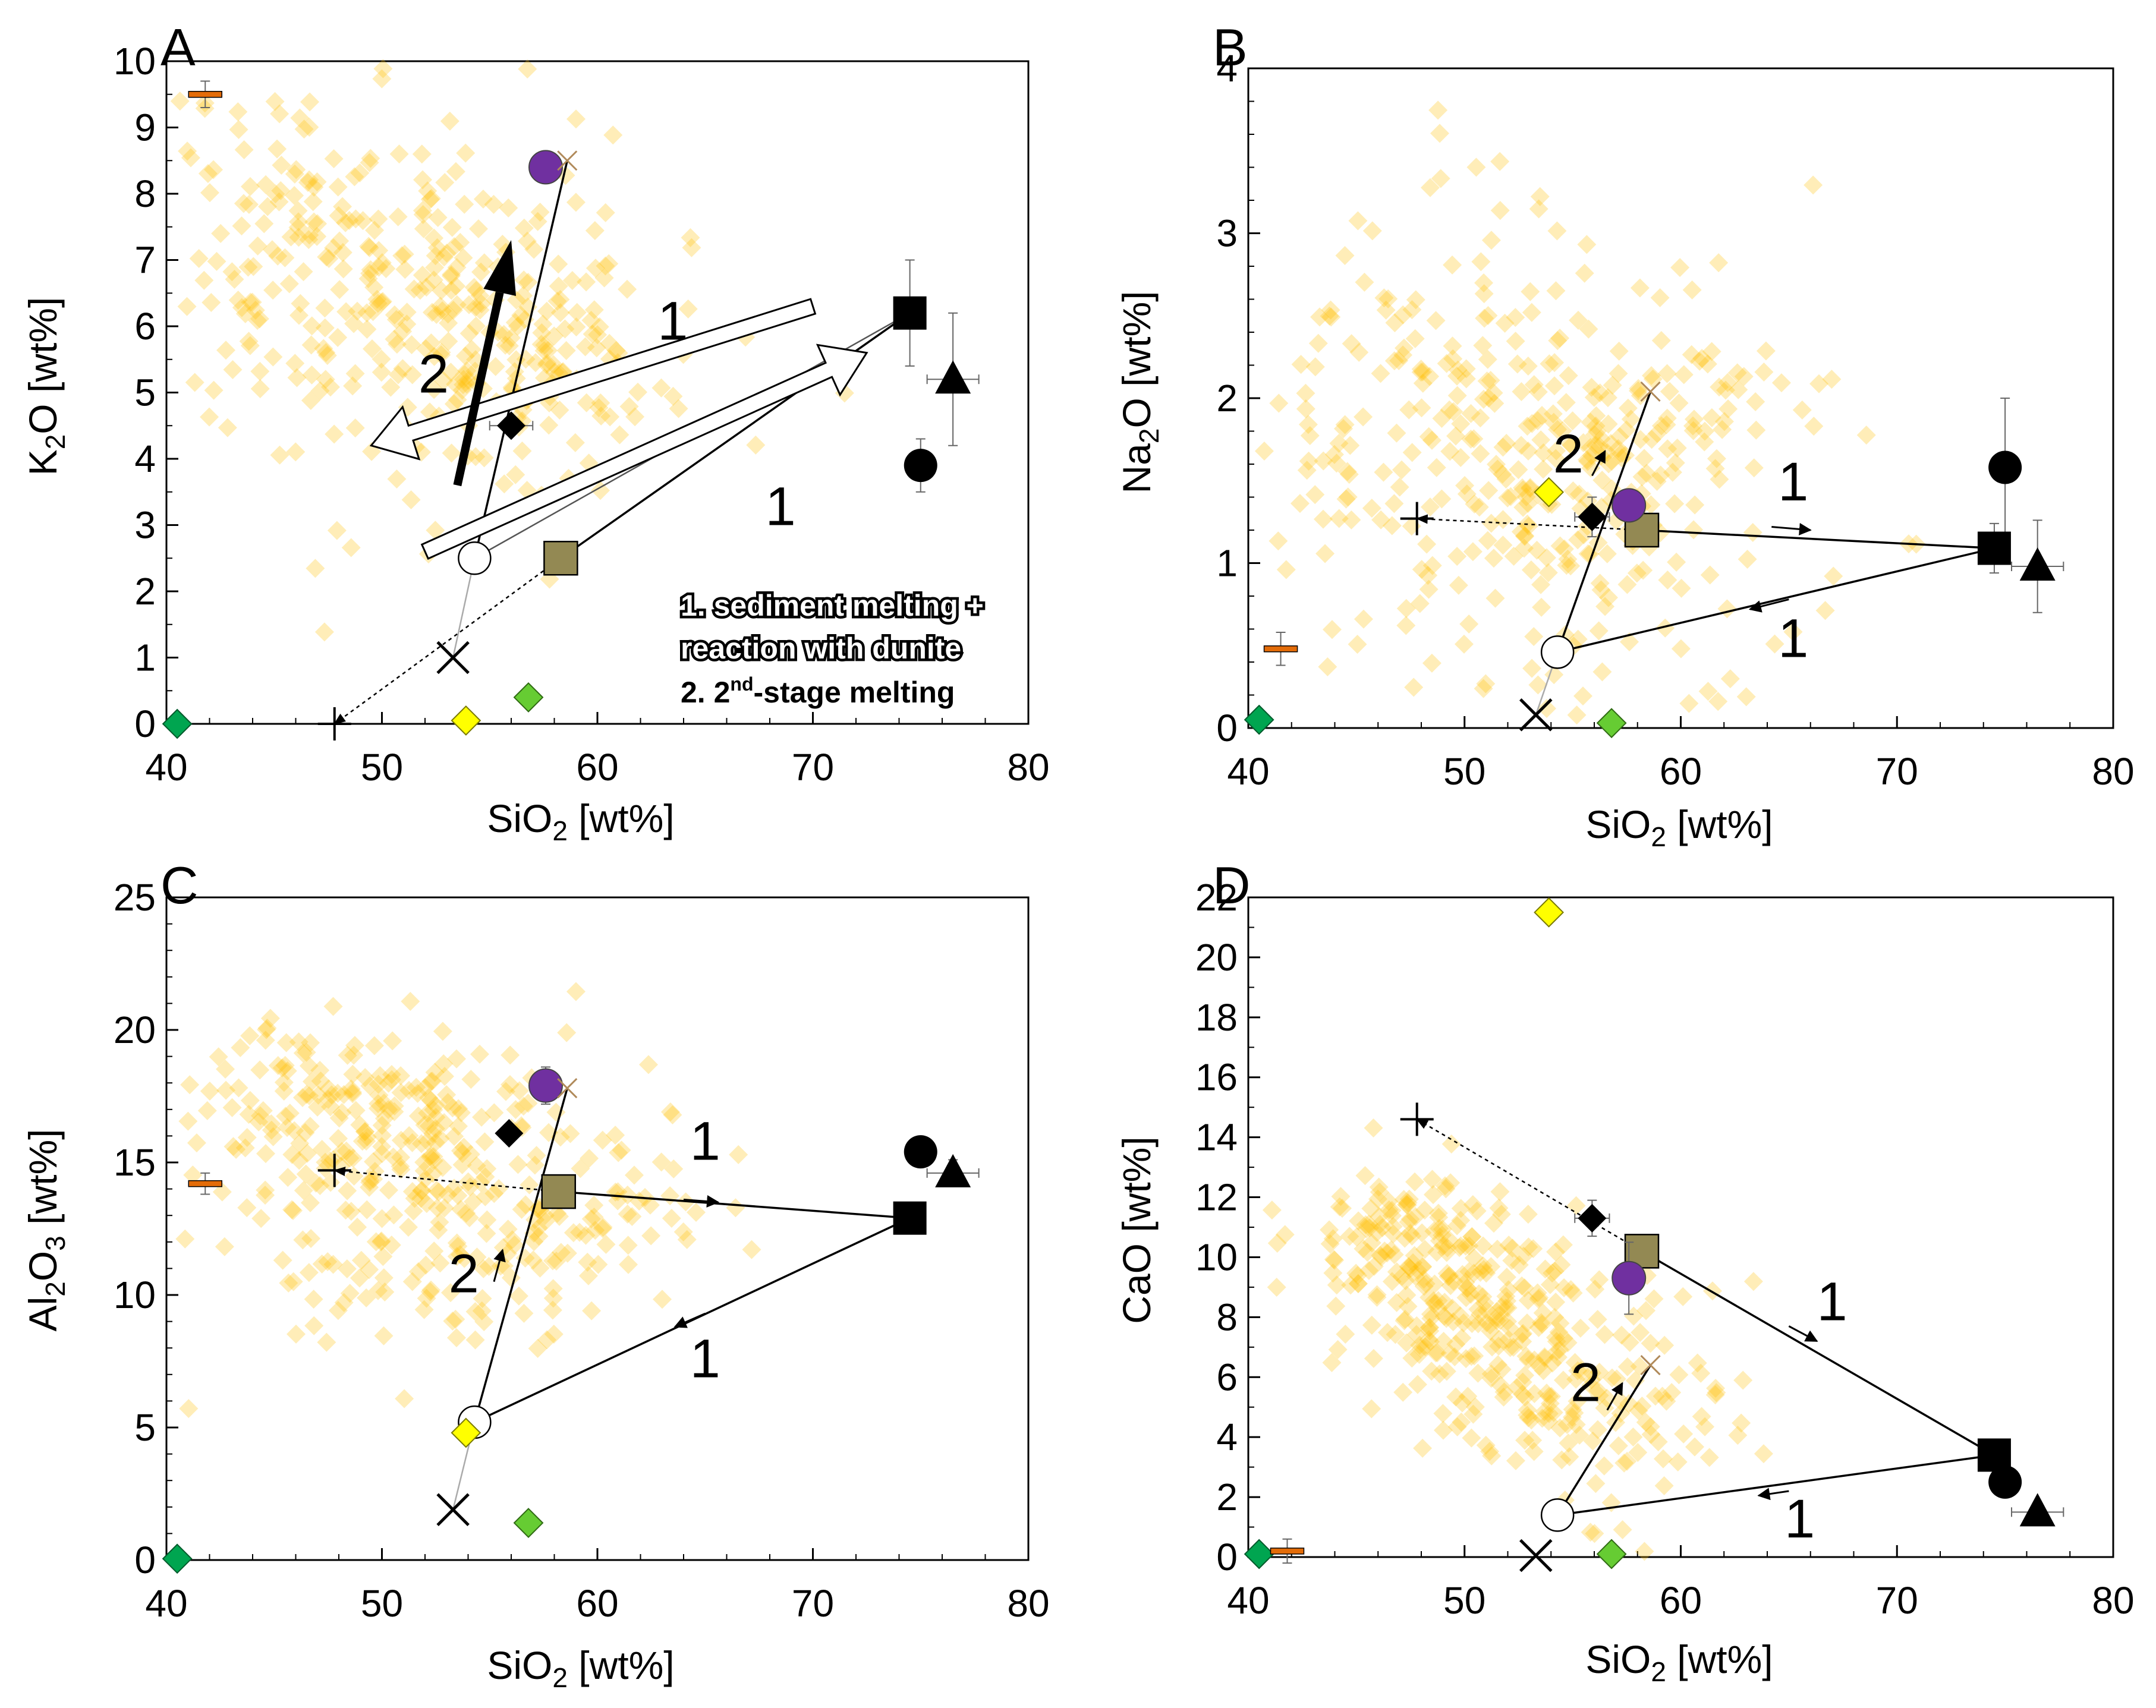  Describe the element at coordinates (1417, 518) in the screenshot. I see `plus-mark-point` at that location.